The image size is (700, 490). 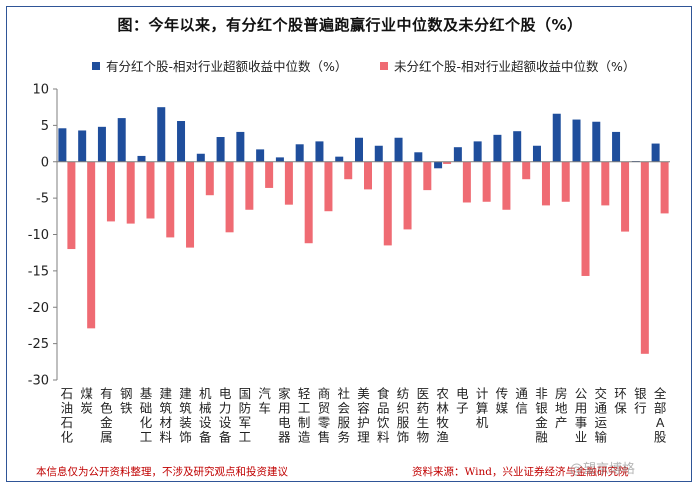 What do you see at coordinates (383, 415) in the screenshot?
I see `x-tick-label: 食品饮料` at bounding box center [383, 415].